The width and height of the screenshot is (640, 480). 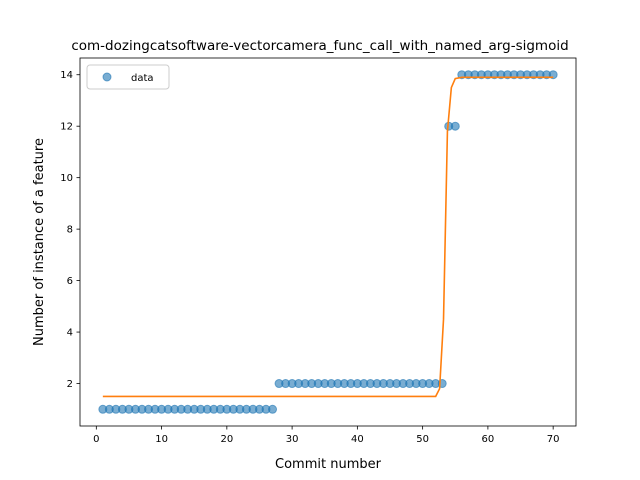 I want to click on x-tick-label: 20, so click(x=226, y=439).